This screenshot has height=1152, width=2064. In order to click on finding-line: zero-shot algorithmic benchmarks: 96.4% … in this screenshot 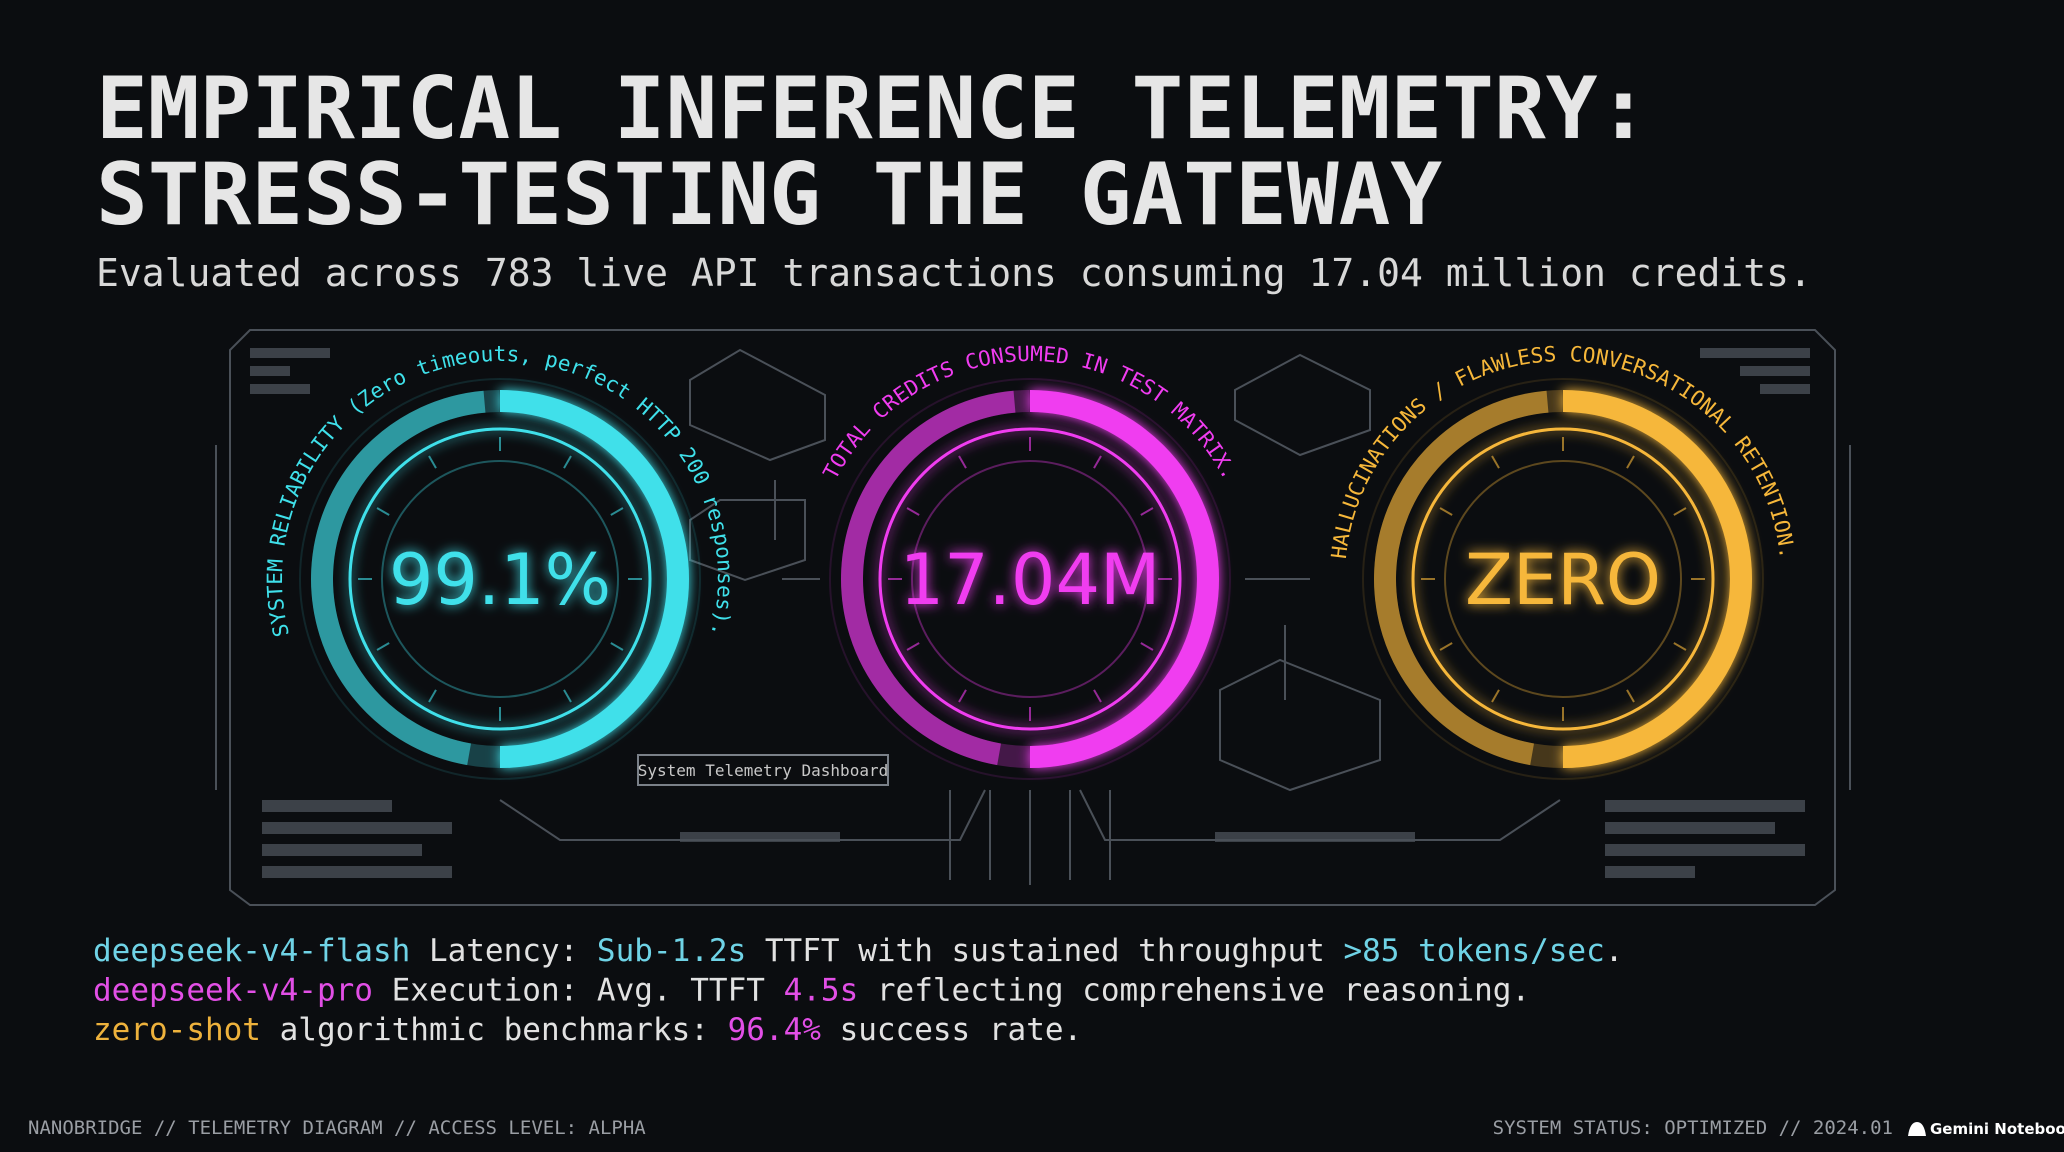, I will do `click(587, 1030)`.